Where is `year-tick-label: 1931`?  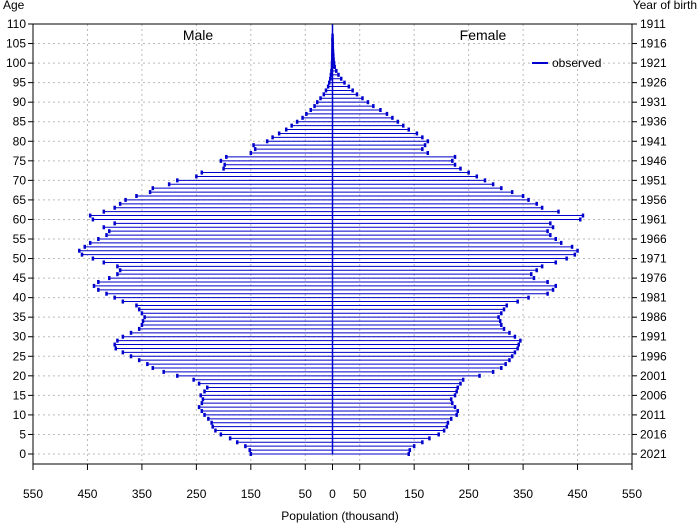
year-tick-label: 1931 is located at coordinates (653, 102).